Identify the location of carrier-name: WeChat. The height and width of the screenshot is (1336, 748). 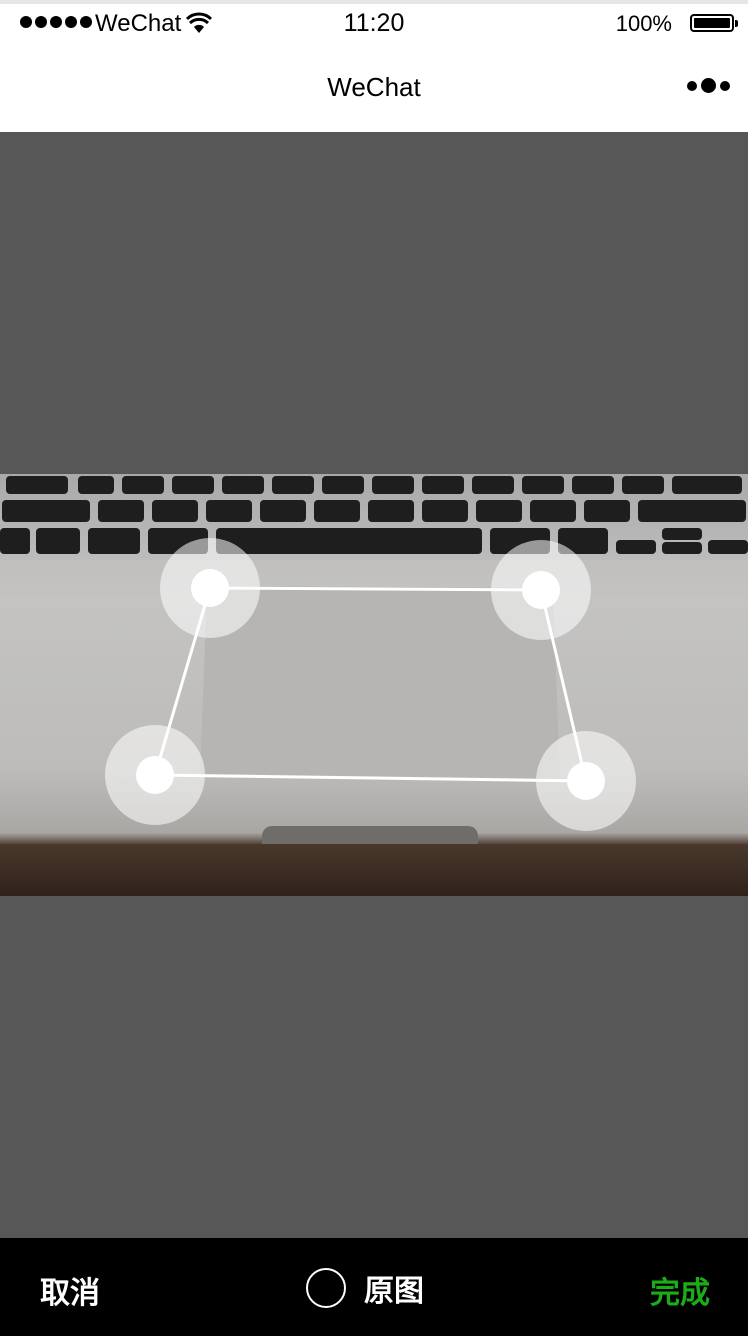
(138, 23).